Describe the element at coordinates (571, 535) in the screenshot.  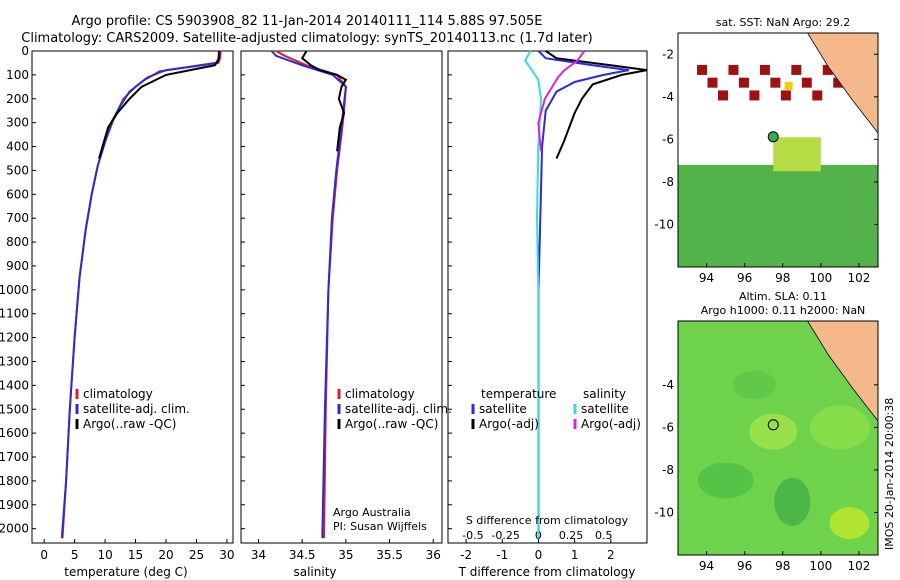
I see `salinity-diff-tick-label: 0.25` at that location.